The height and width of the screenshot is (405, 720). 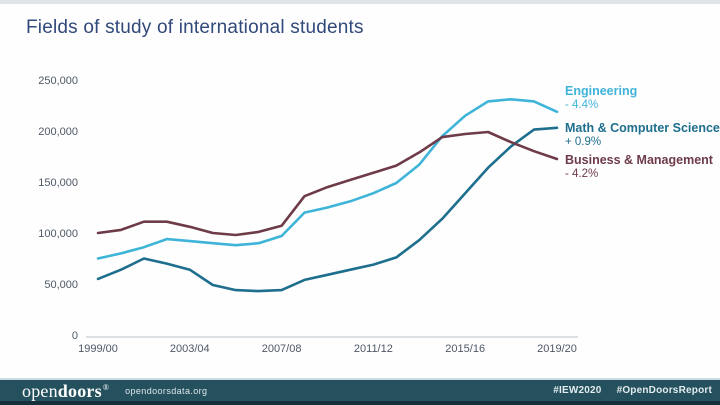 I want to click on top-edge-strip, so click(x=360, y=2).